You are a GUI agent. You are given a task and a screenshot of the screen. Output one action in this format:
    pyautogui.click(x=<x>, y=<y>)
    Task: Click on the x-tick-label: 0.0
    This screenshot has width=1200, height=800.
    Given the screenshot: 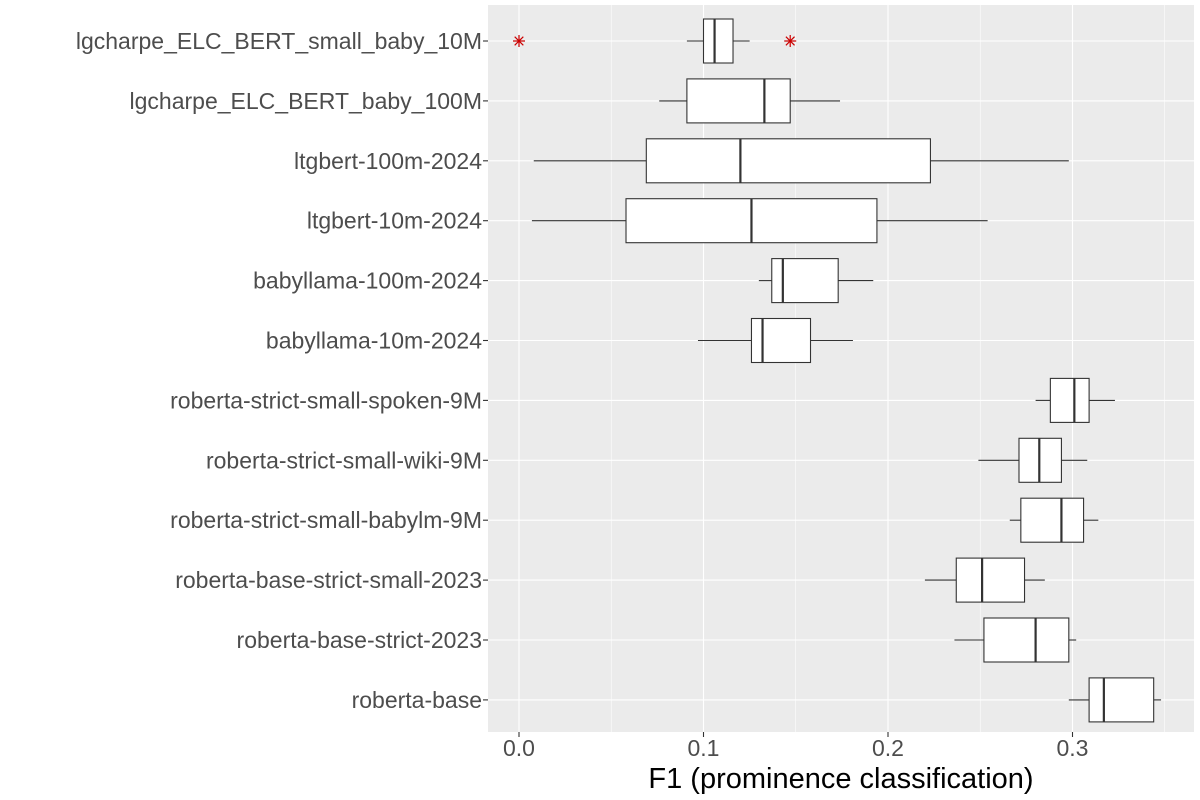 What is the action you would take?
    pyautogui.click(x=519, y=748)
    